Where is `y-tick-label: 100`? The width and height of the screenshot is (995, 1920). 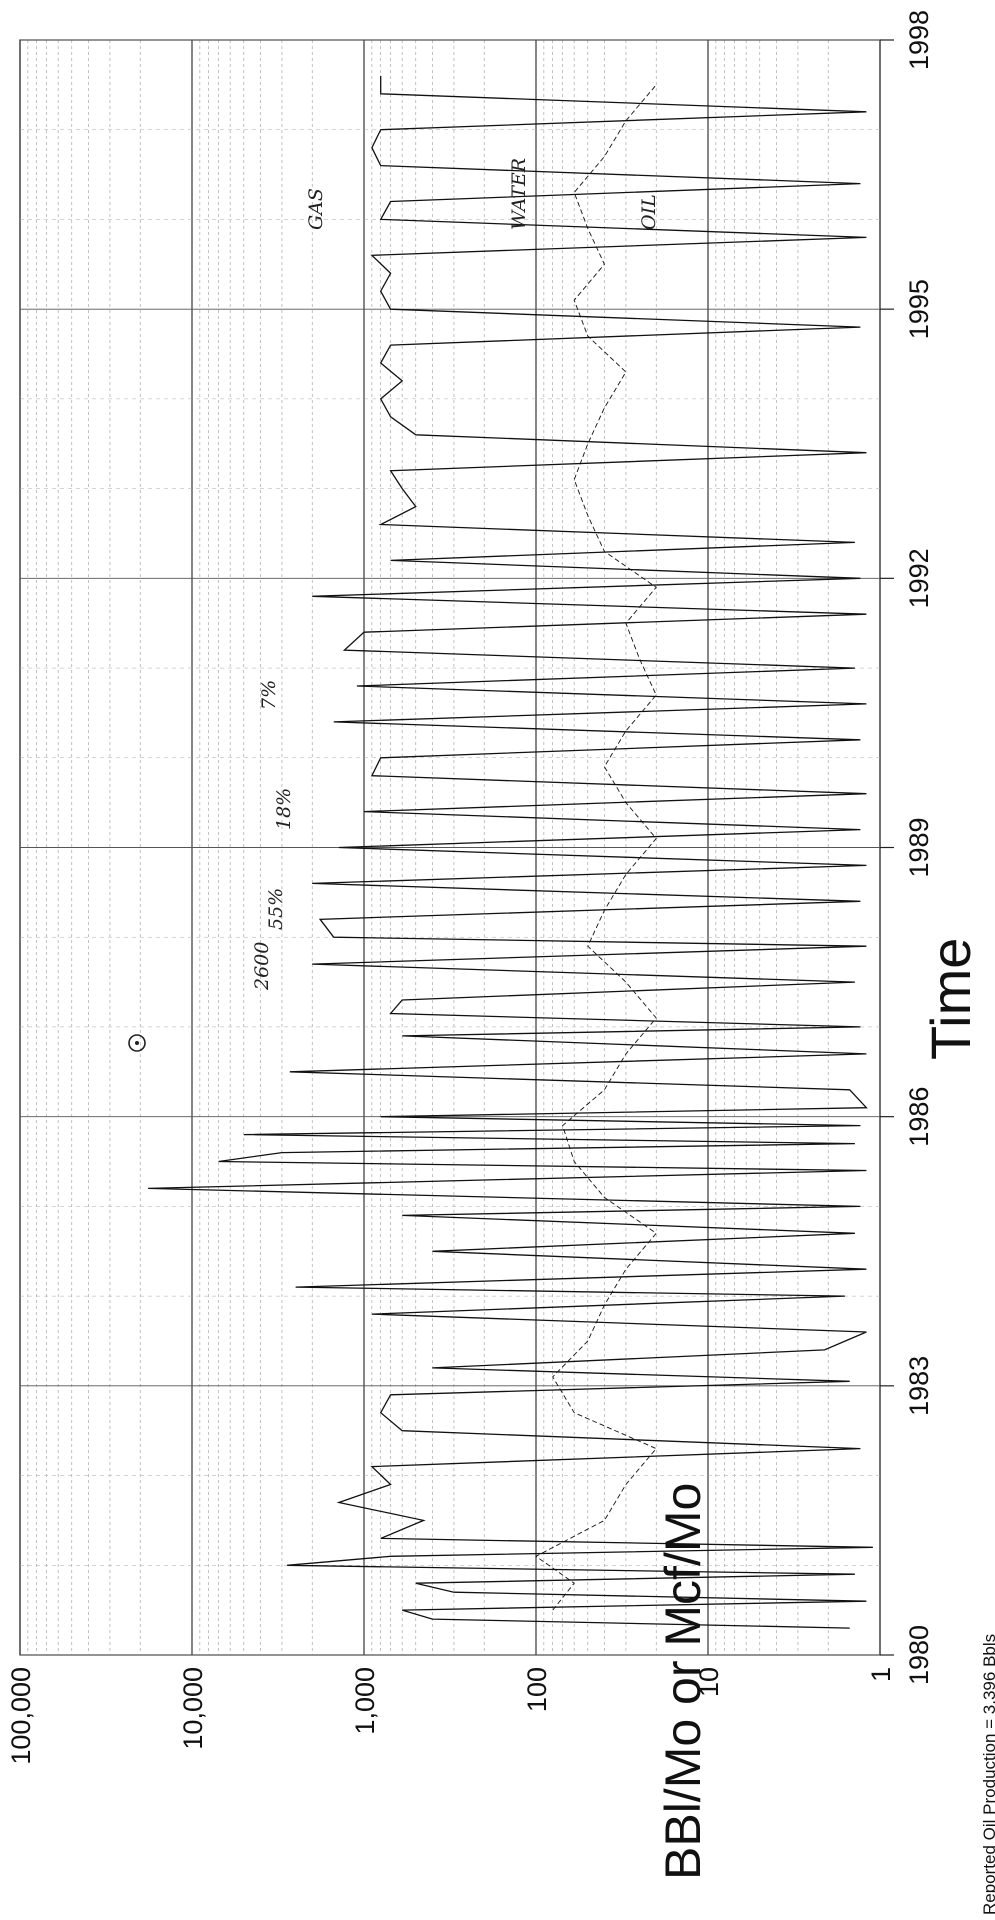 y-tick-label: 100 is located at coordinates (537, 1689).